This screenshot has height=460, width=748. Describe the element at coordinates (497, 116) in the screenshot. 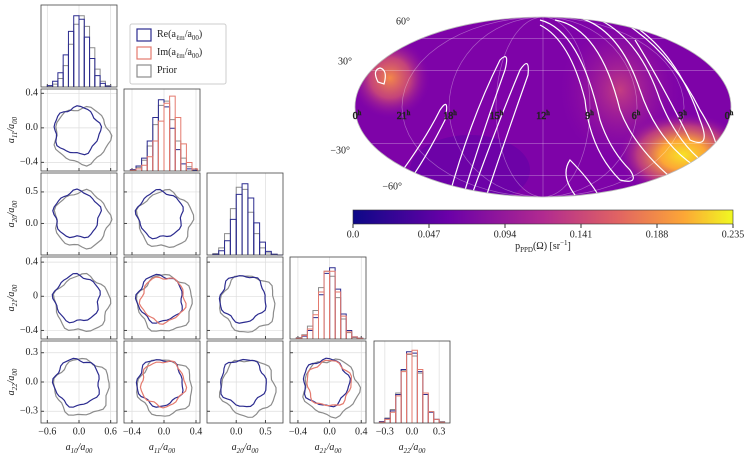

I see `longitude-label: 15h​` at that location.